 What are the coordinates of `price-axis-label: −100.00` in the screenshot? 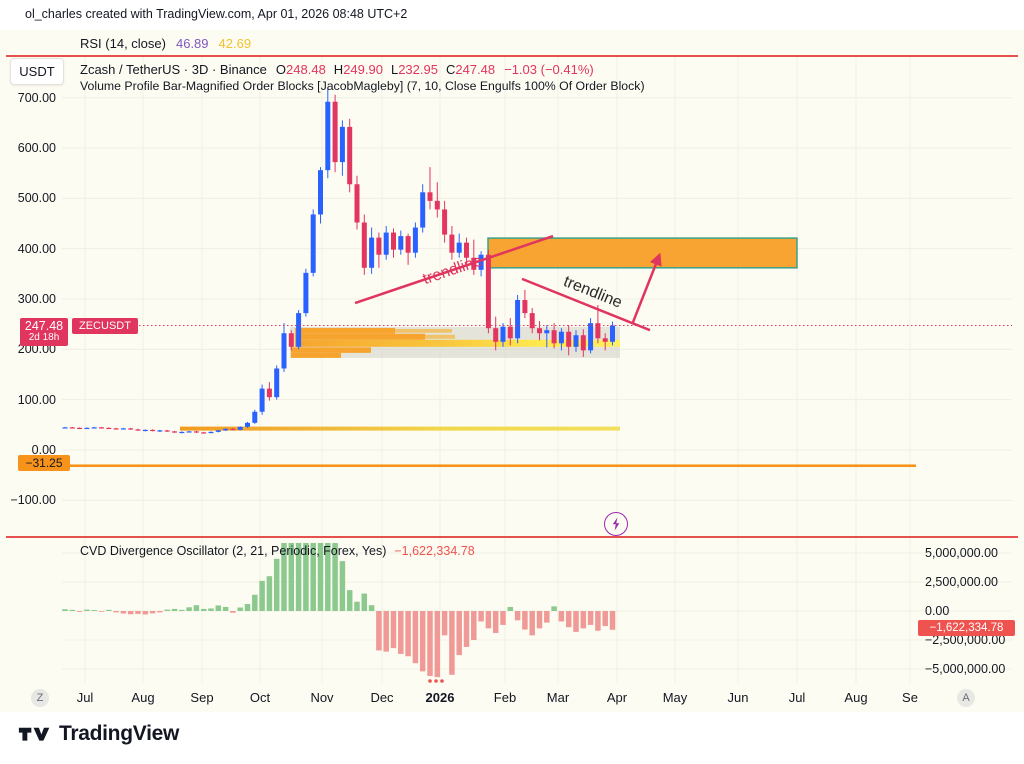 It's located at (33, 500).